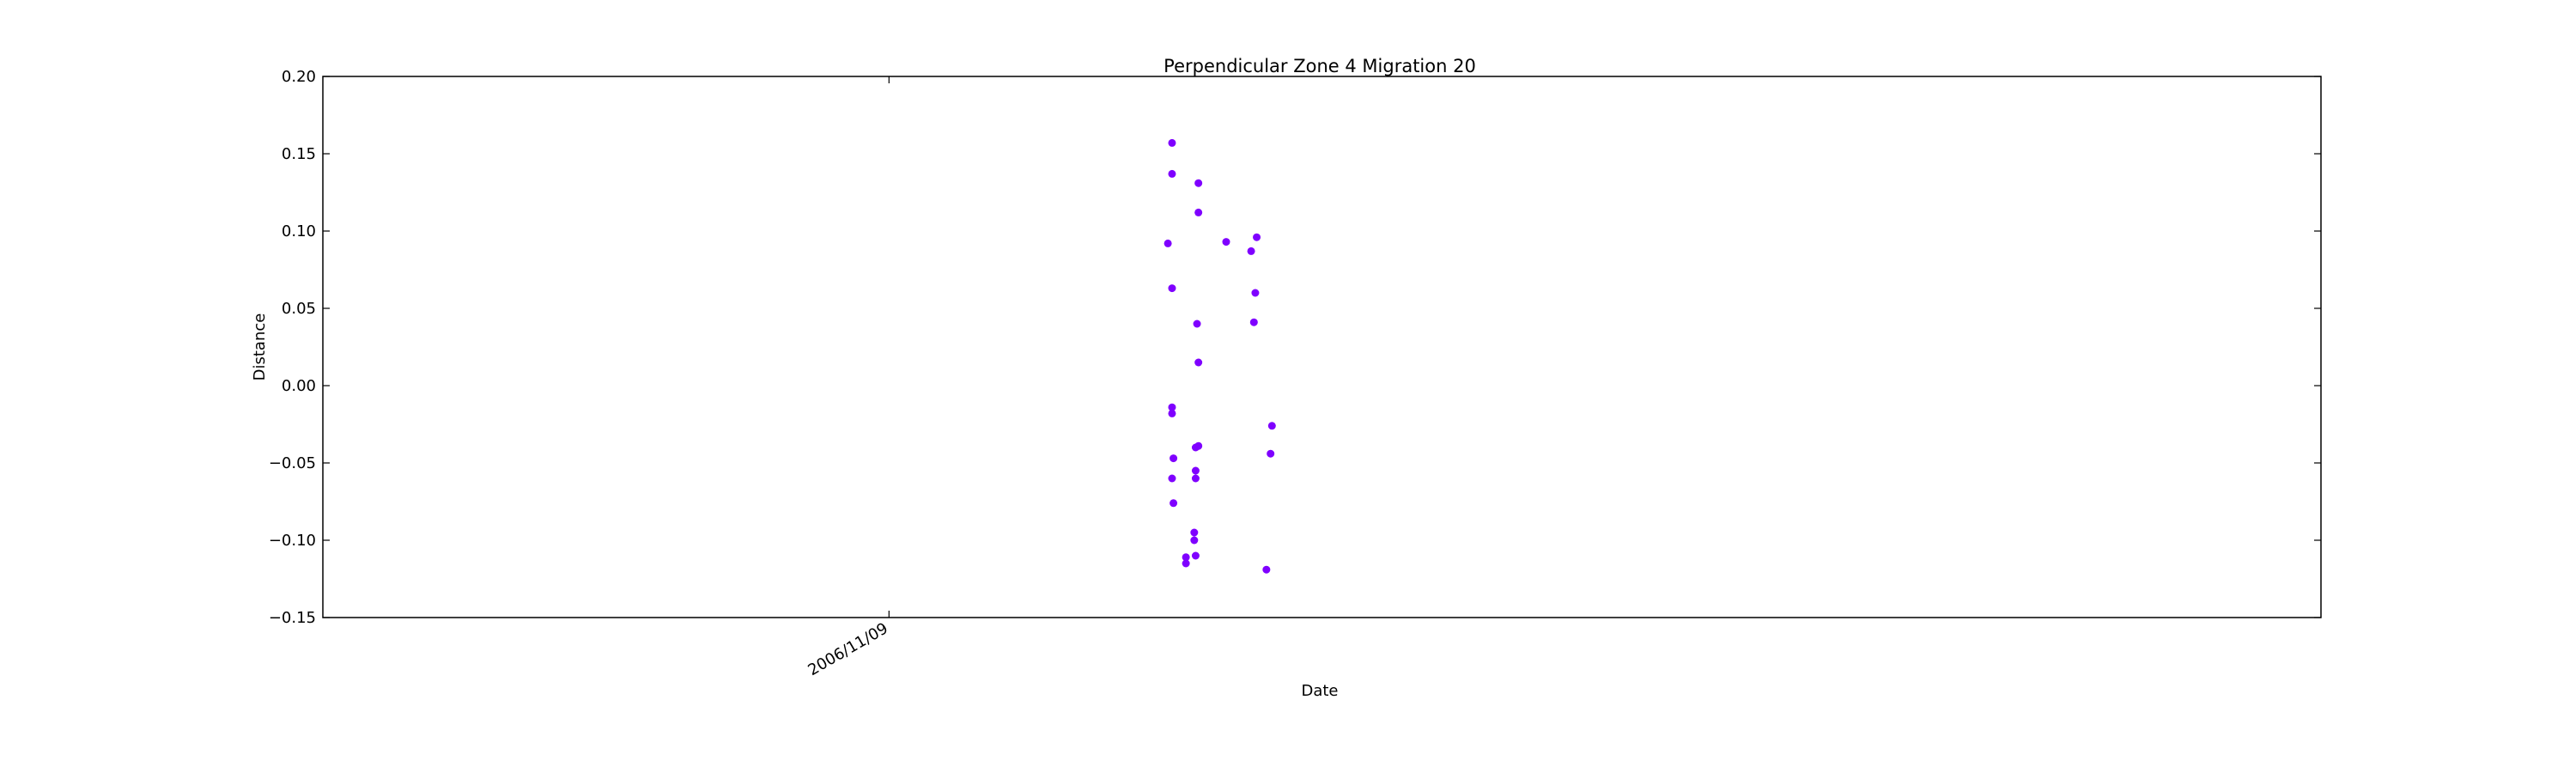  Describe the element at coordinates (299, 77) in the screenshot. I see `y-tick-label: 0.20` at that location.